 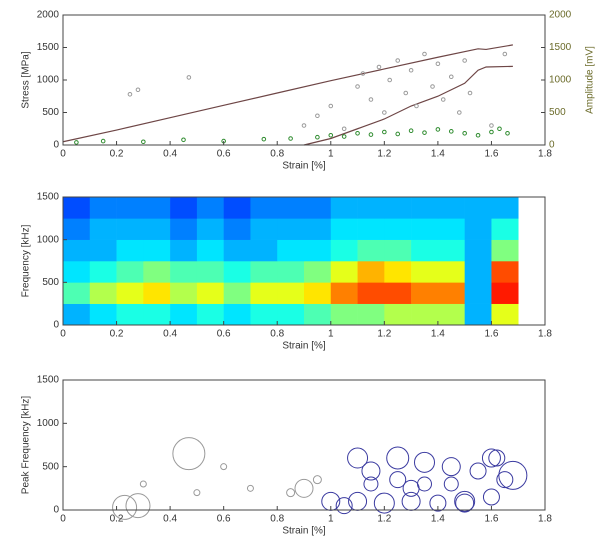 What do you see at coordinates (438, 334) in the screenshot?
I see `x-tick-label: 1.4` at bounding box center [438, 334].